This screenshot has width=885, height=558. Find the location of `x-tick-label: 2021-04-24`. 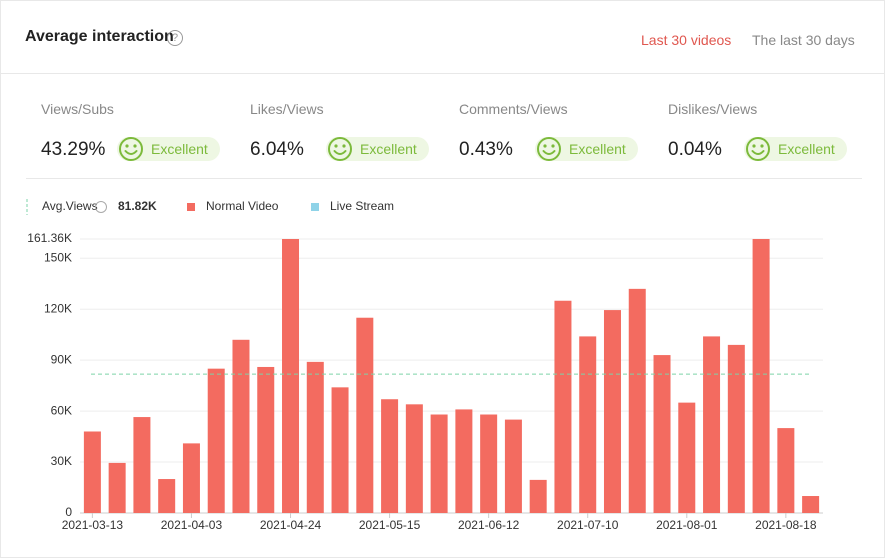

x-tick-label: 2021-04-24 is located at coordinates (291, 525).